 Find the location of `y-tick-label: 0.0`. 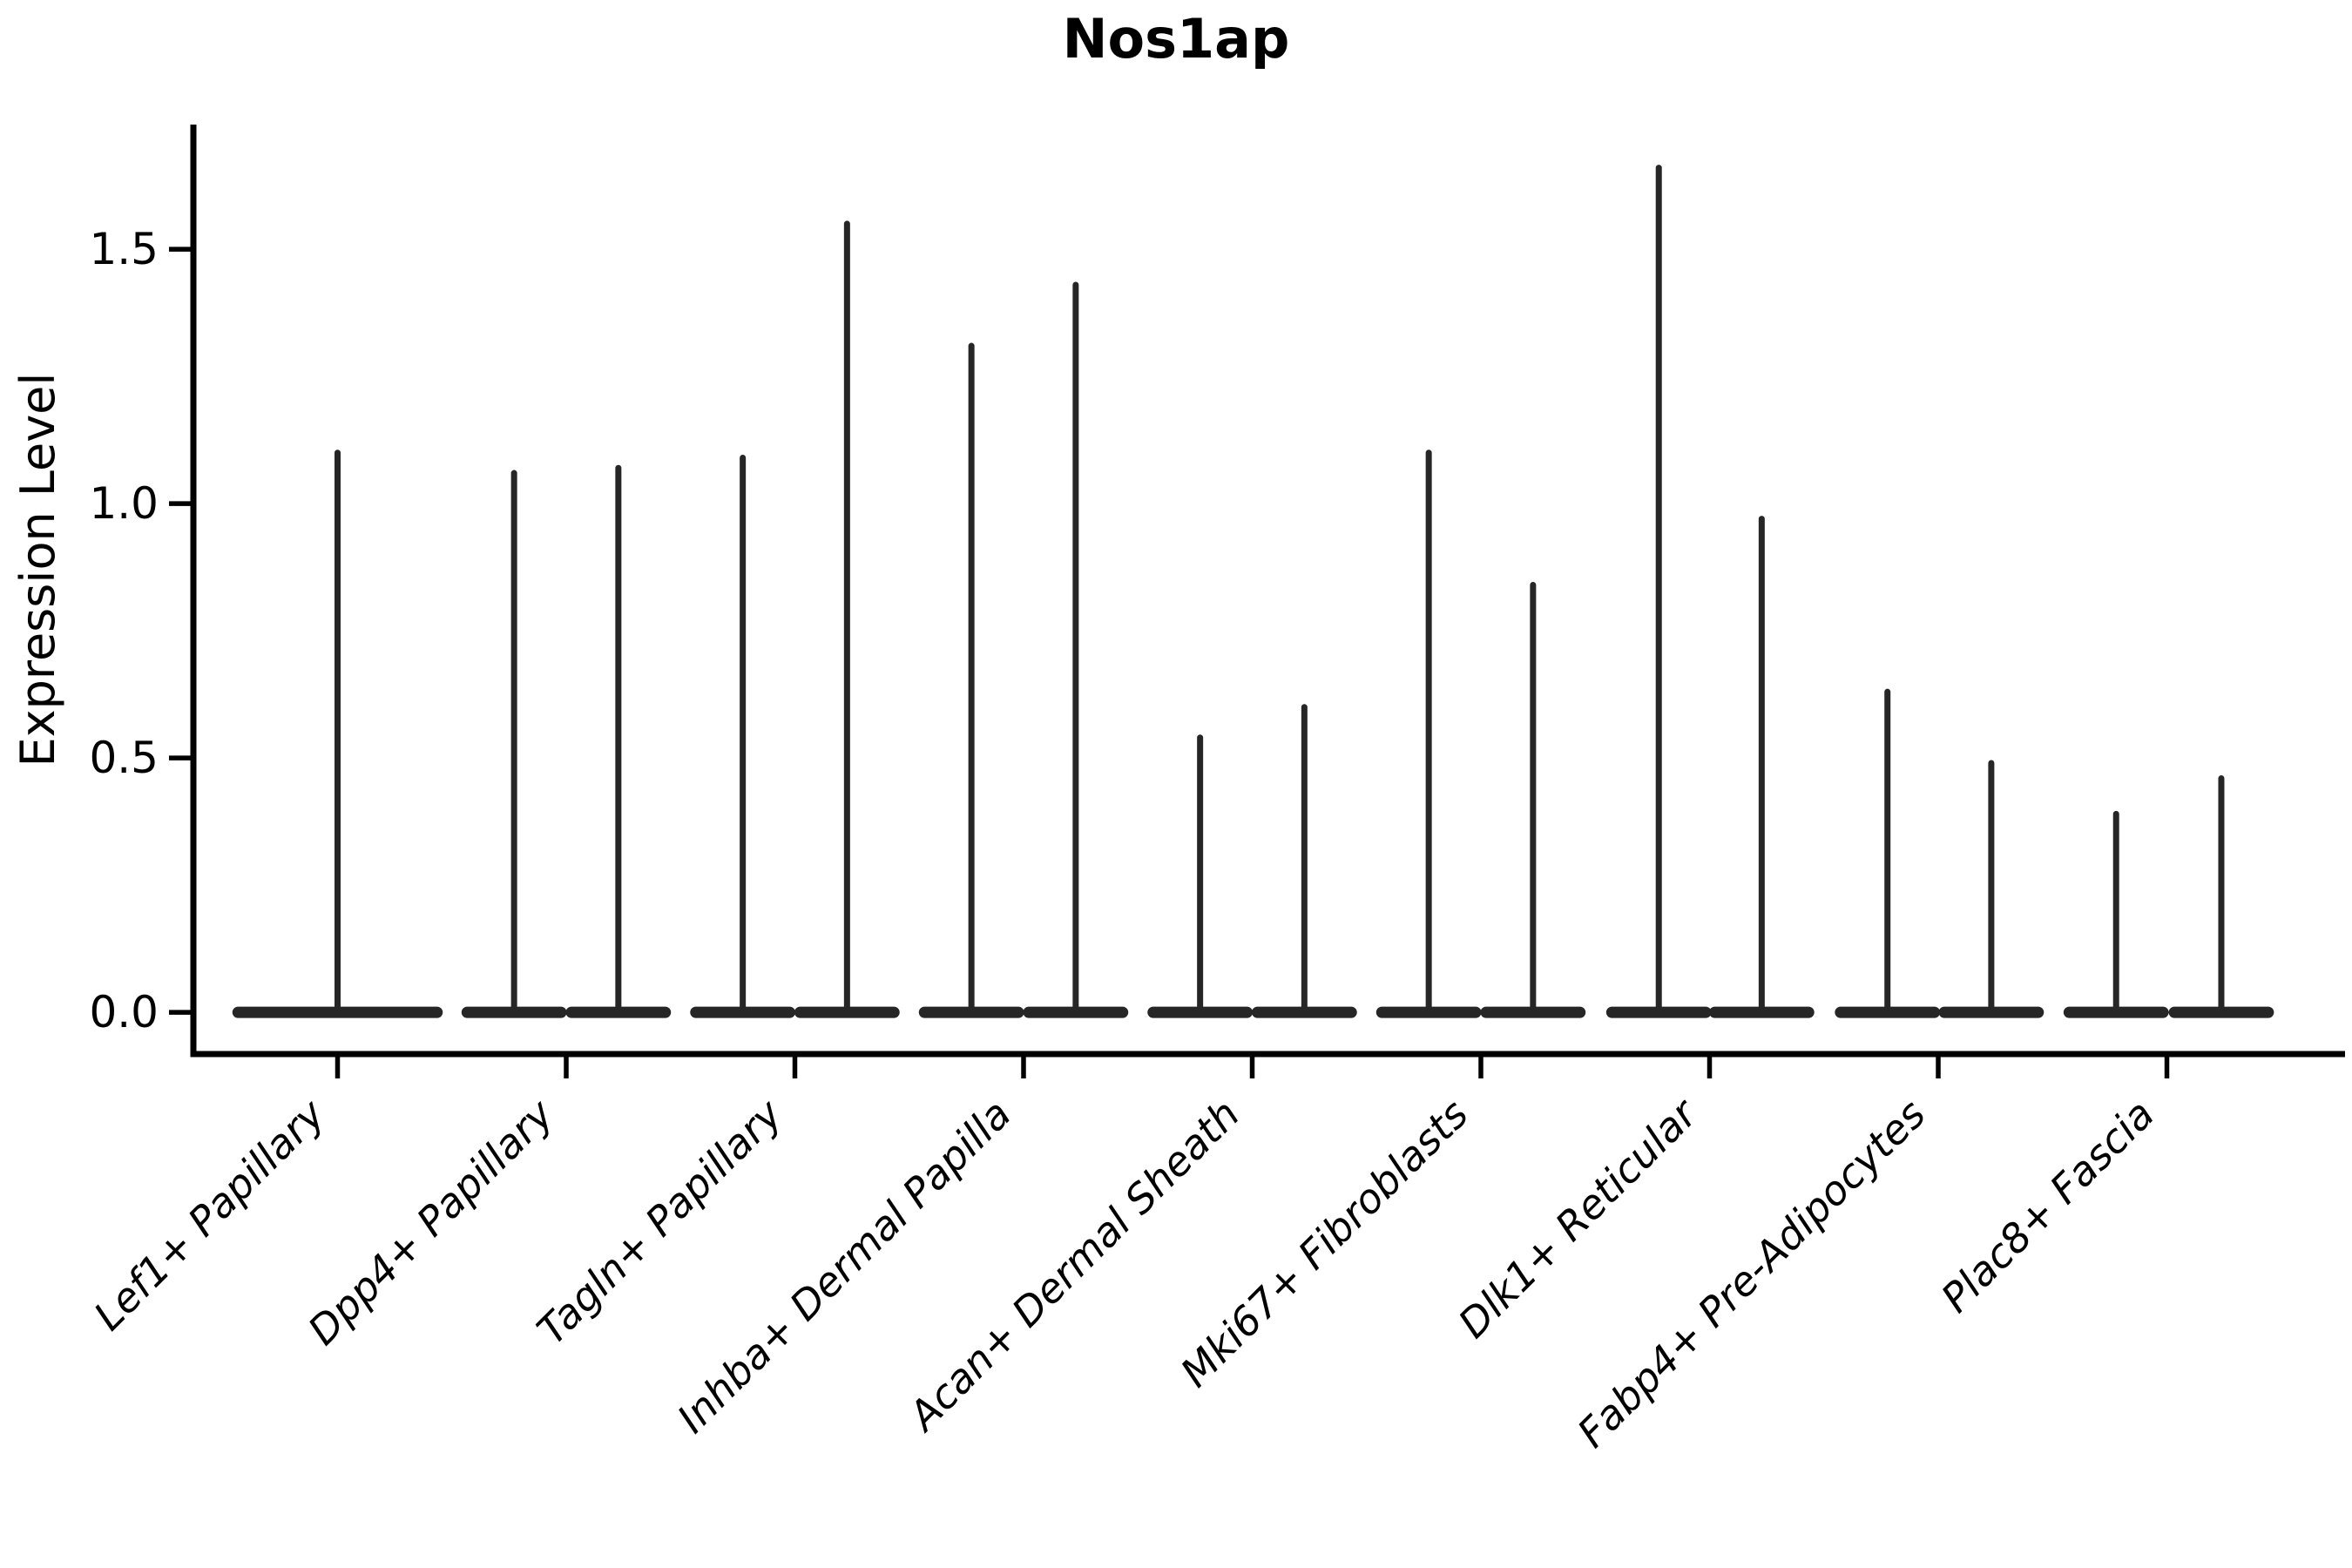

y-tick-label: 0.0 is located at coordinates (124, 1012).